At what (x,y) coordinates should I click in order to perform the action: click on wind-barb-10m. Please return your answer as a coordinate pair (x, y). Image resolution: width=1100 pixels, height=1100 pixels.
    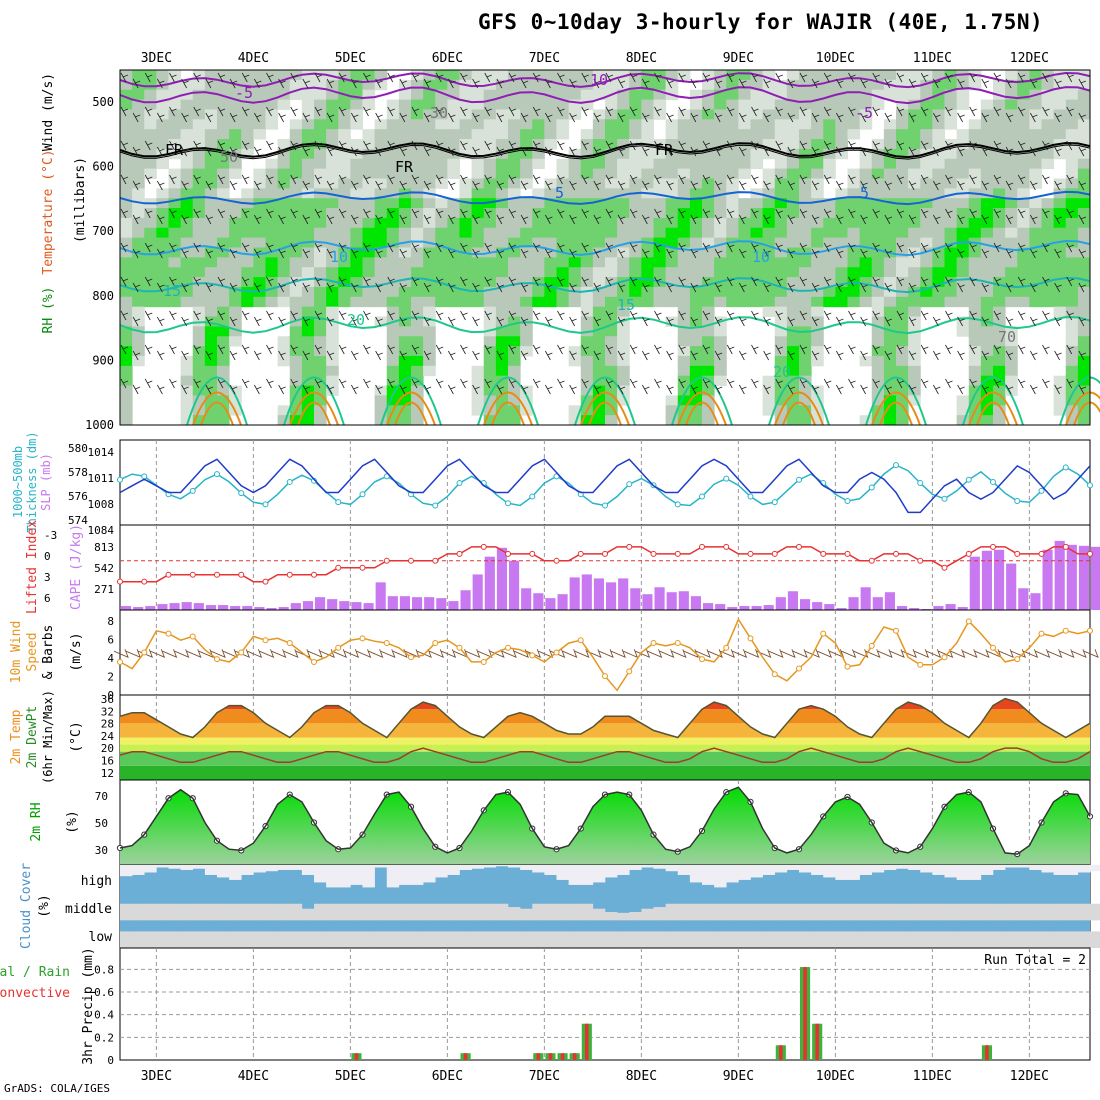
    Looking at the image, I should click on (618, 654).